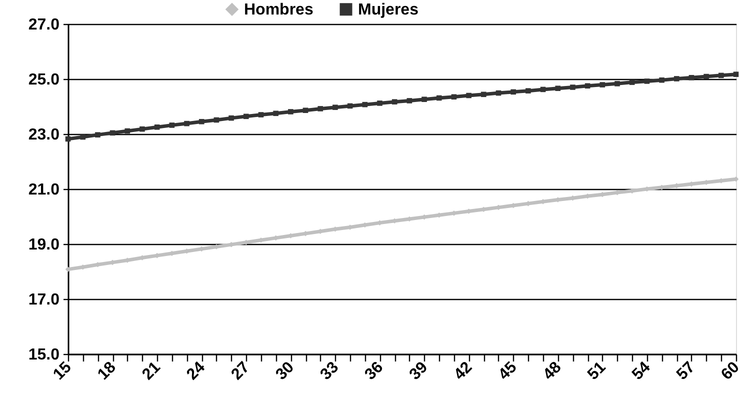 Image resolution: width=740 pixels, height=400 pixels. Describe the element at coordinates (44, 25) in the screenshot. I see `y-tick-label: 27.0` at that location.